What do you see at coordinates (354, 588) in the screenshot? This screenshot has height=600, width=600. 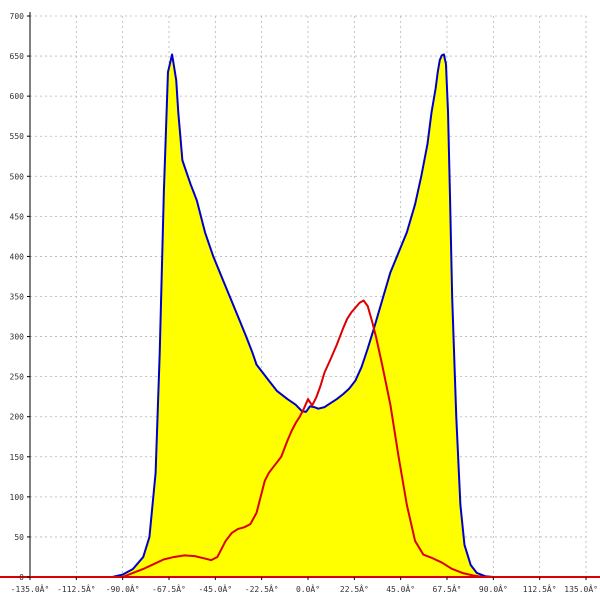 I see `x-tick-label: 22.5Â°` at bounding box center [354, 588].